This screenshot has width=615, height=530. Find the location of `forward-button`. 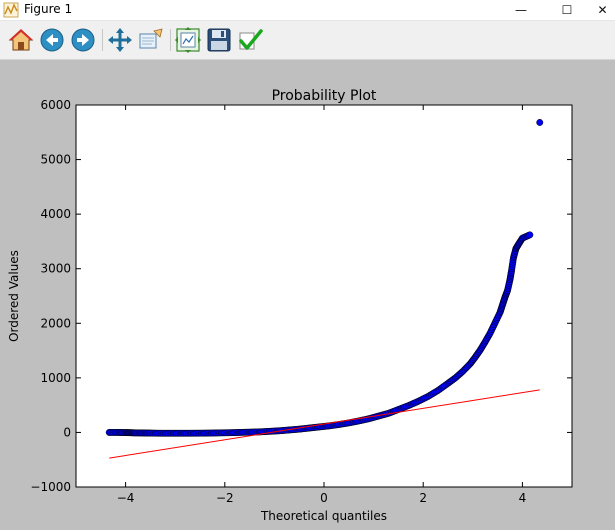

forward-button is located at coordinates (83, 40).